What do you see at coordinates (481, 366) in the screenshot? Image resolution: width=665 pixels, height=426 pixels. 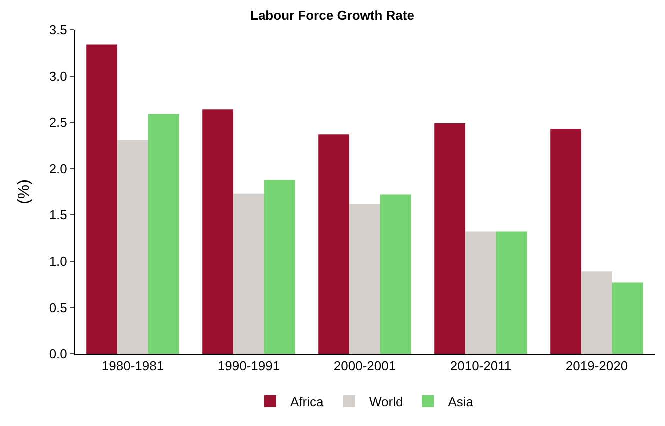 I see `x-tick-label: 2010-2011` at bounding box center [481, 366].